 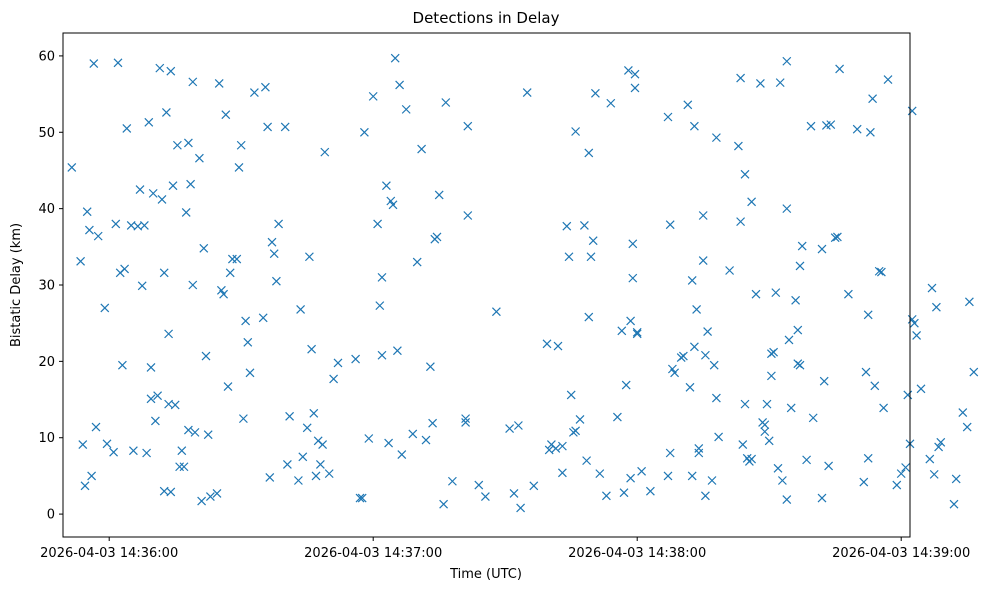 What do you see at coordinates (46, 362) in the screenshot?
I see `y-tick-label: 20` at bounding box center [46, 362].